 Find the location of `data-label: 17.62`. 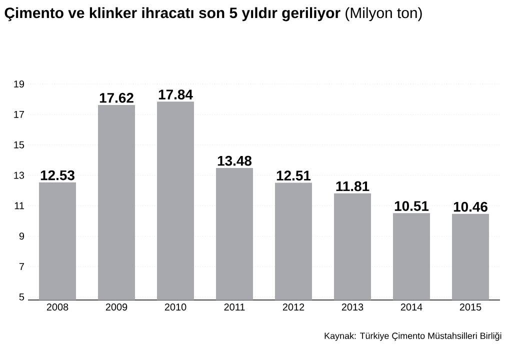

data-label: 17.62 is located at coordinates (117, 97).